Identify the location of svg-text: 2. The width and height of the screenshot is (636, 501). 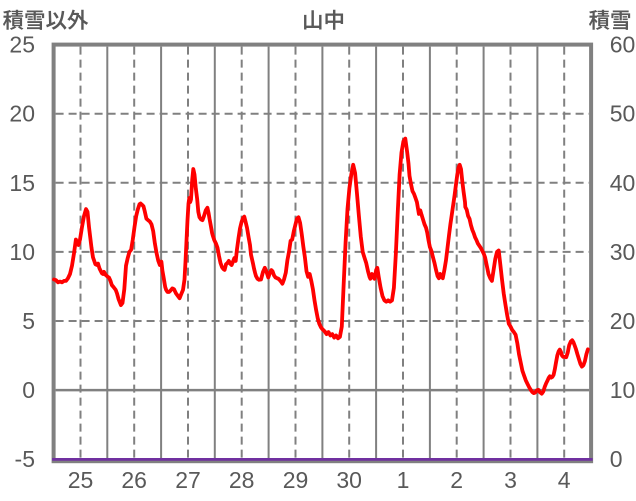
(456, 480).